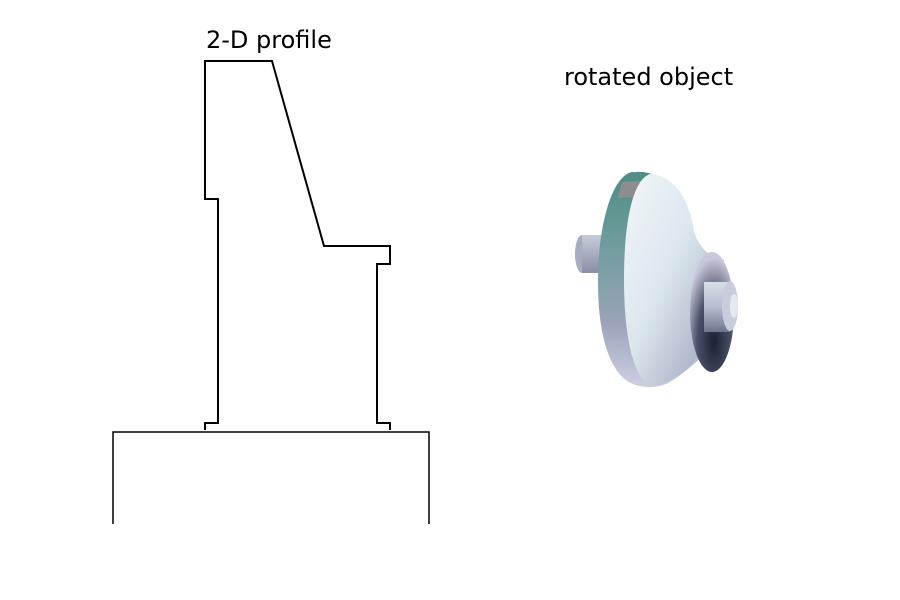 This screenshot has height=600, width=900. Describe the element at coordinates (269, 40) in the screenshot. I see `profile-title: 2-D profile` at that location.